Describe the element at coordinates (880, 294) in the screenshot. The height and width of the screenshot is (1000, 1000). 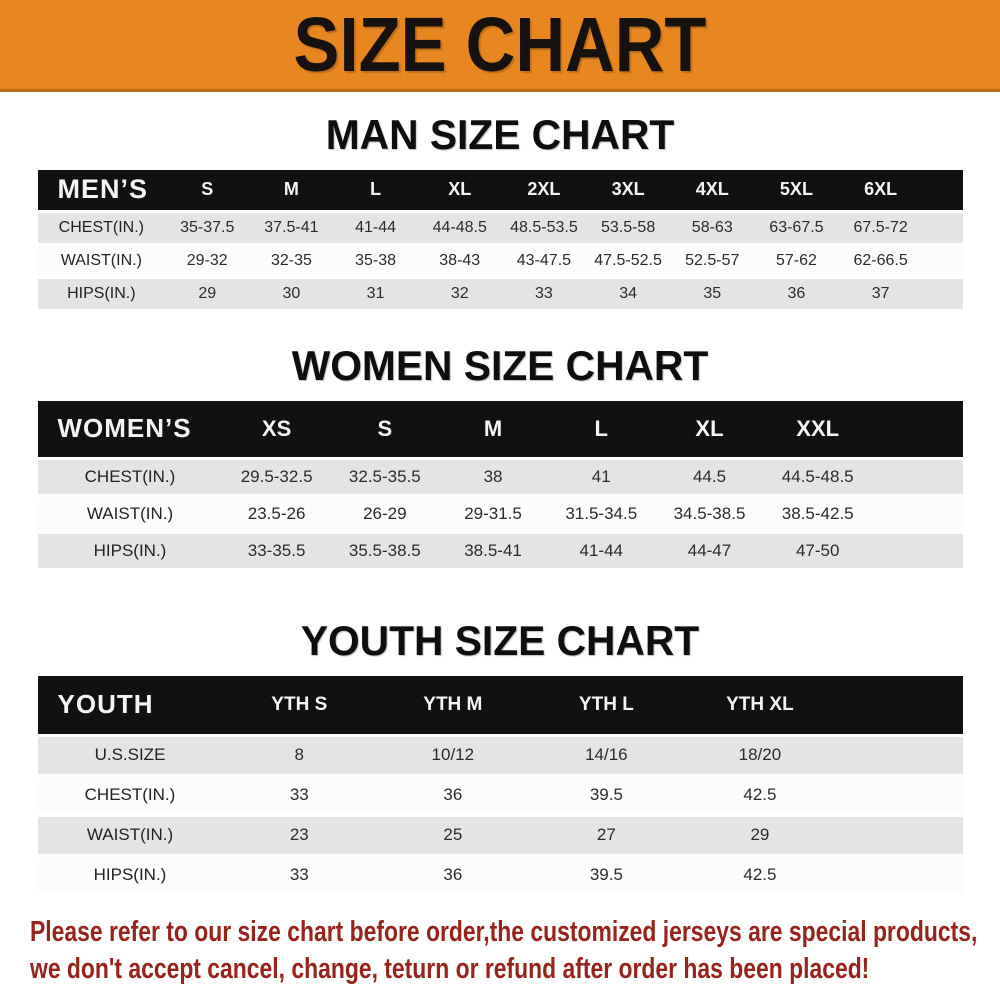
I see `size-value-cell: 37` at that location.